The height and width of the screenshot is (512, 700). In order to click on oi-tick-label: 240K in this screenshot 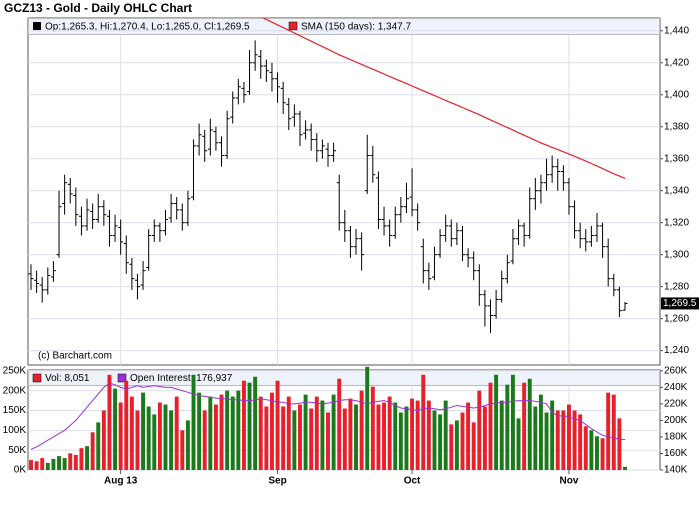, I will do `click(676, 387)`.